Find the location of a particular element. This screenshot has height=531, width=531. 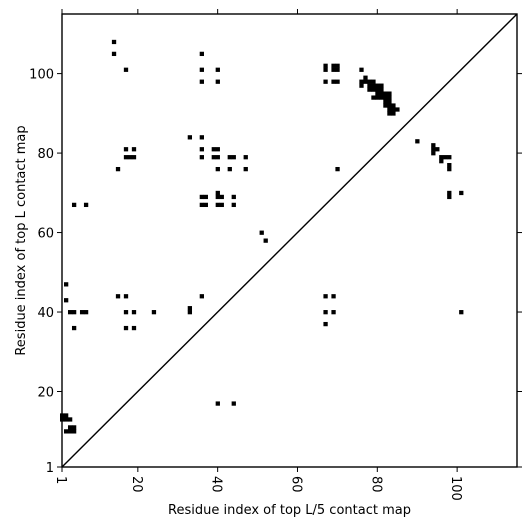

x-tick-label: 60 is located at coordinates (295, 484).